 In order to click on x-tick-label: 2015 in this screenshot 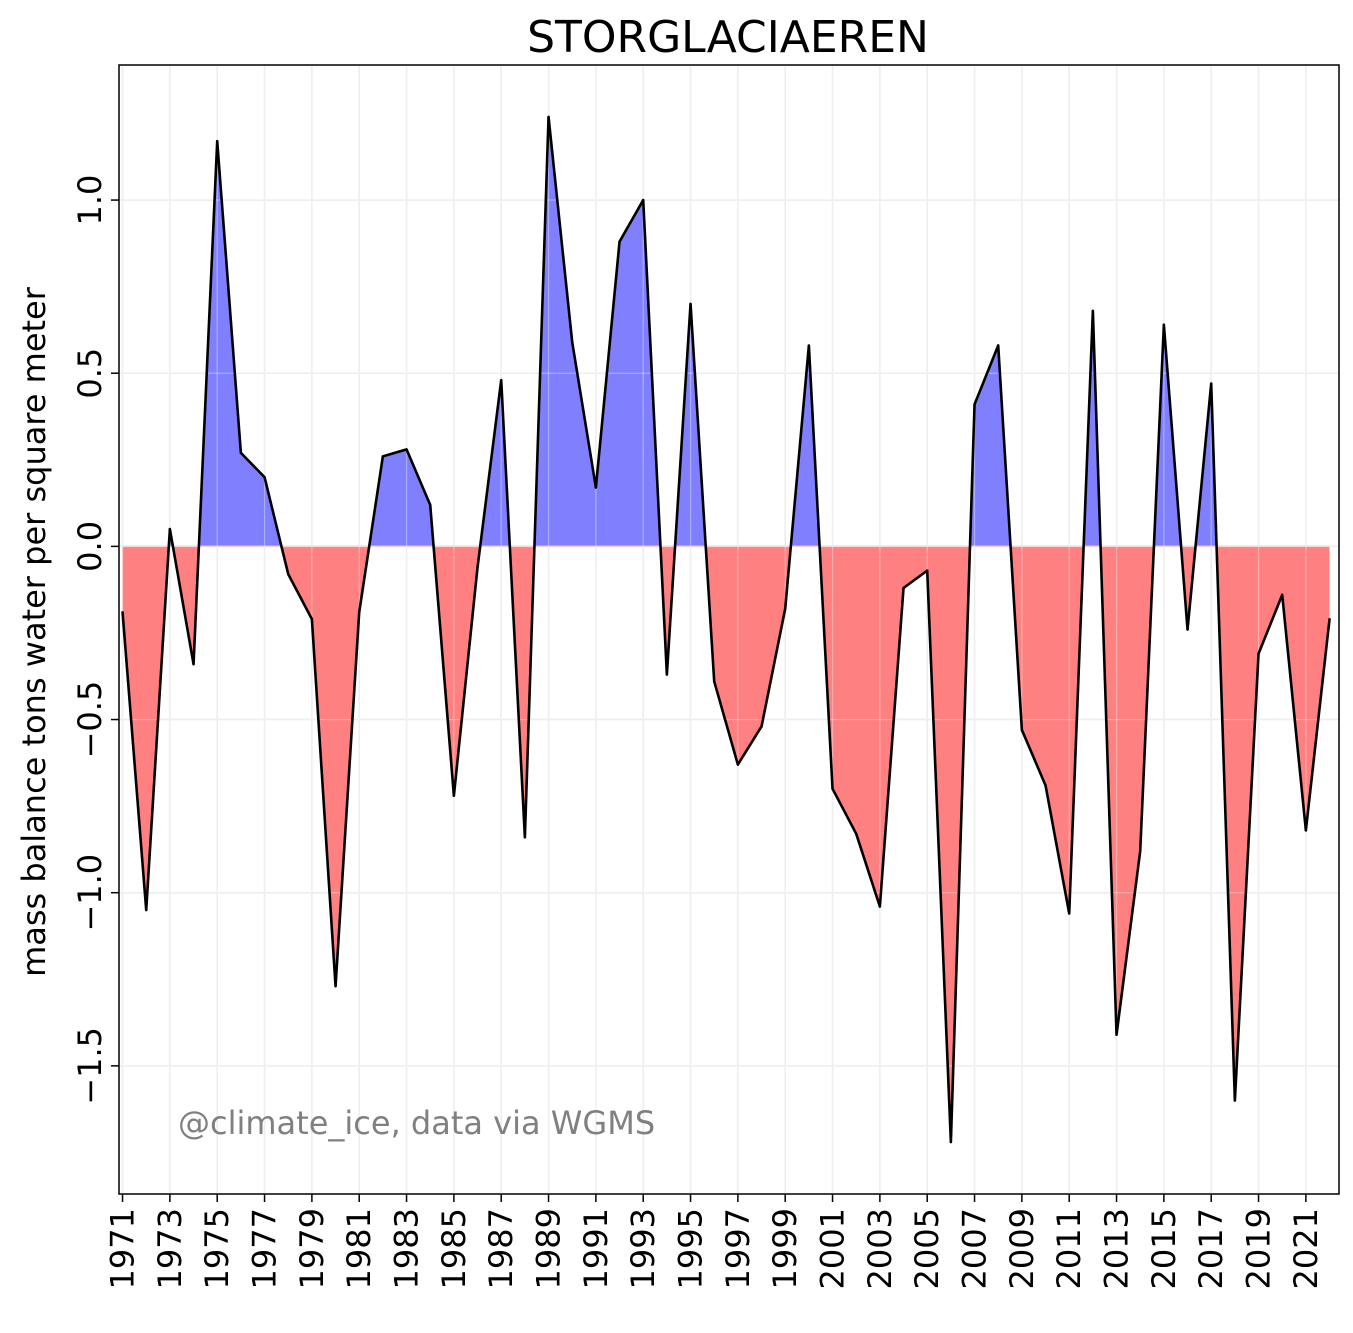, I will do `click(1164, 1248)`.